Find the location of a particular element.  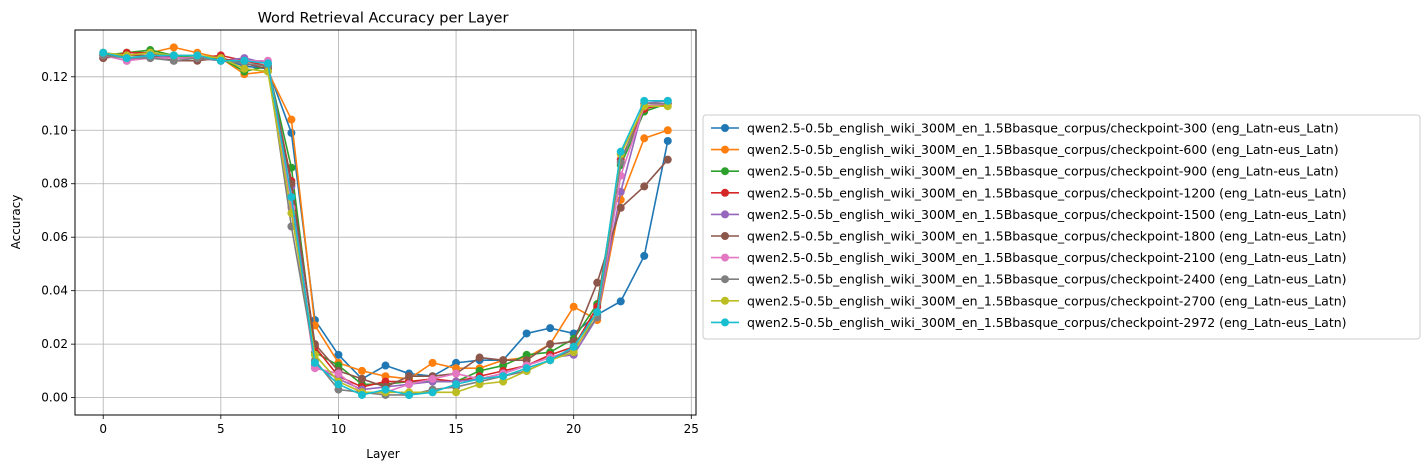

chart-title: Word Retrieval Accuracy per Layer is located at coordinates (383, 19).